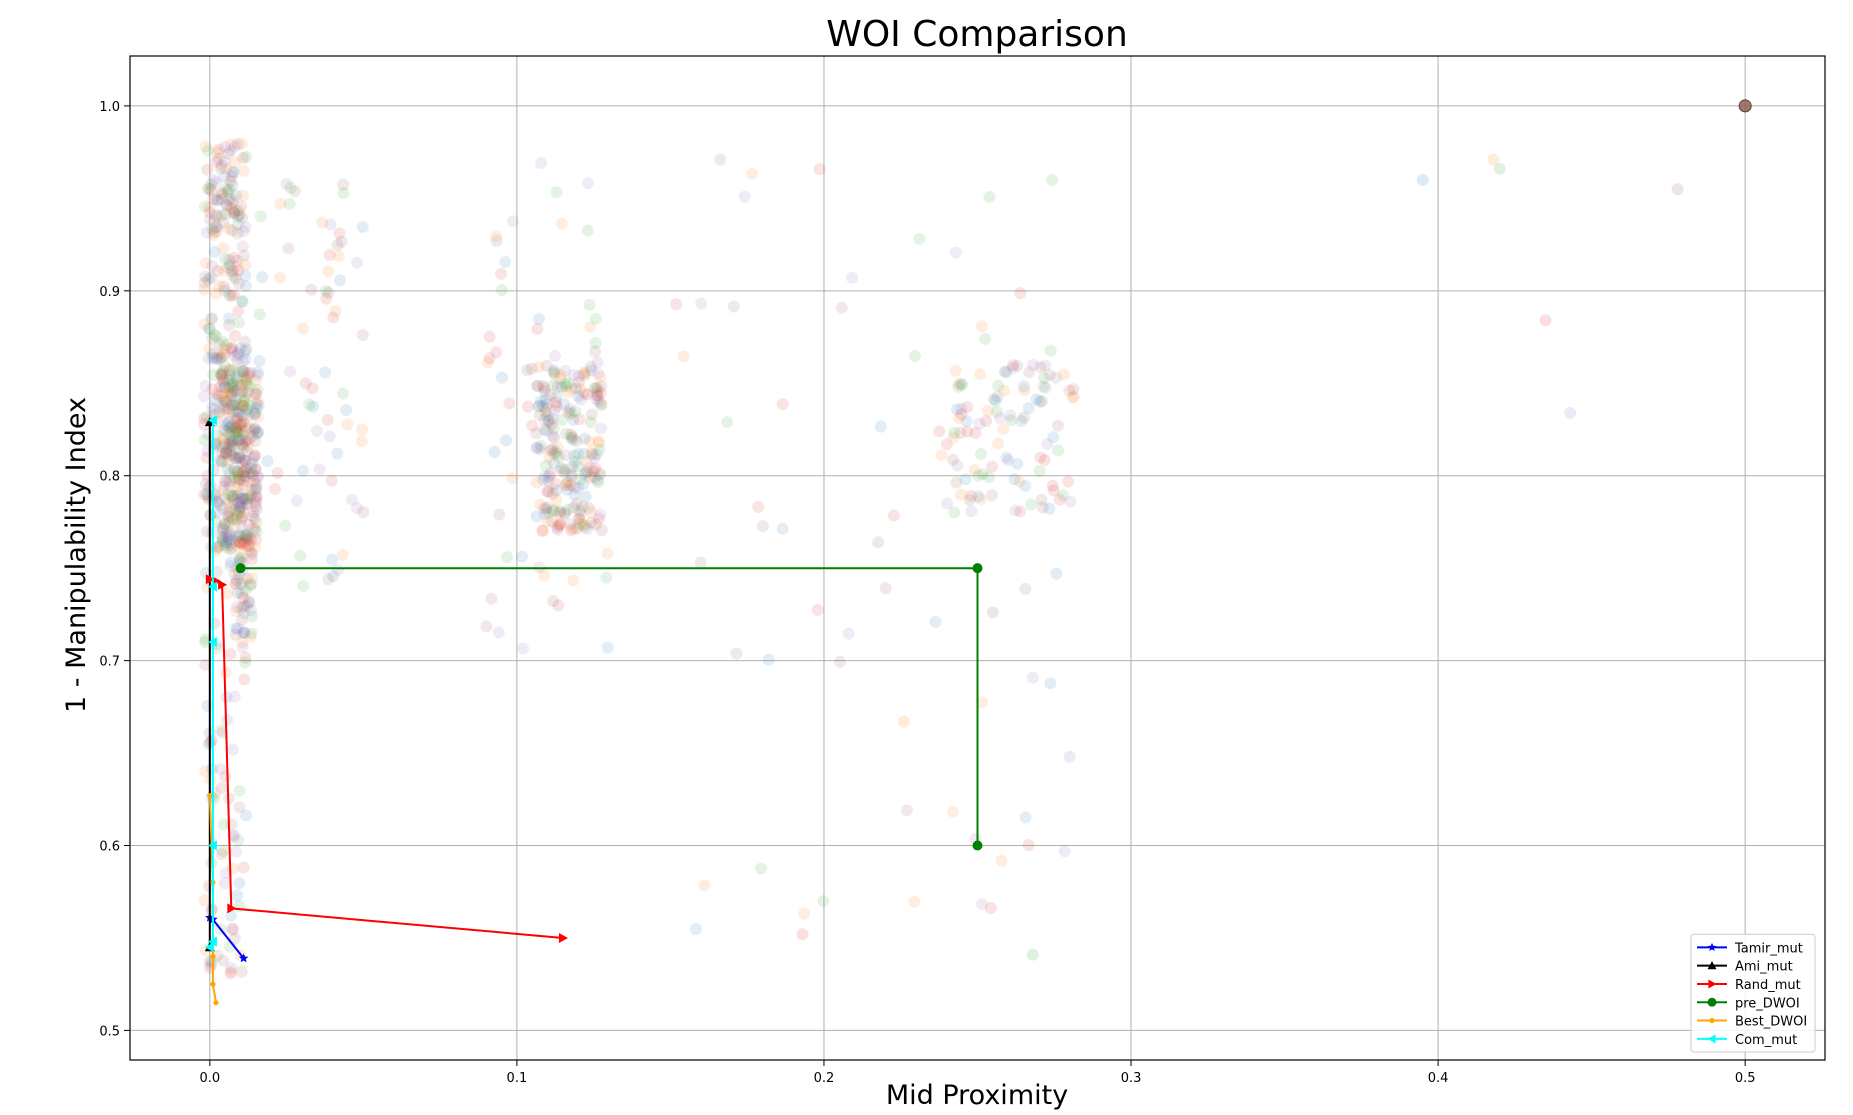 The width and height of the screenshot is (1853, 1115). What do you see at coordinates (1764, 967) in the screenshot?
I see `legend-label: Ami_mut` at bounding box center [1764, 967].